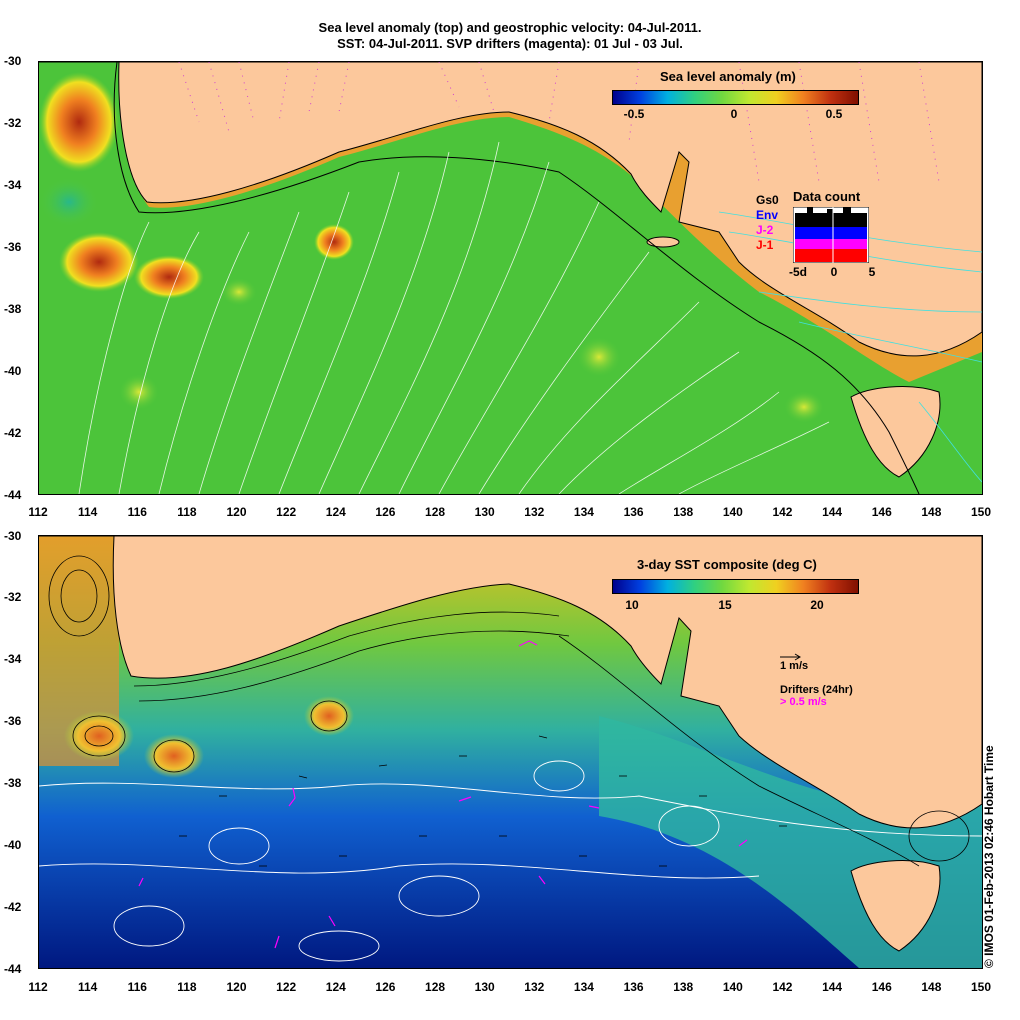 Image resolution: width=1020 pixels, height=1020 pixels. What do you see at coordinates (767, 215) in the screenshot?
I see `data-count-sat-label: Env` at bounding box center [767, 215].